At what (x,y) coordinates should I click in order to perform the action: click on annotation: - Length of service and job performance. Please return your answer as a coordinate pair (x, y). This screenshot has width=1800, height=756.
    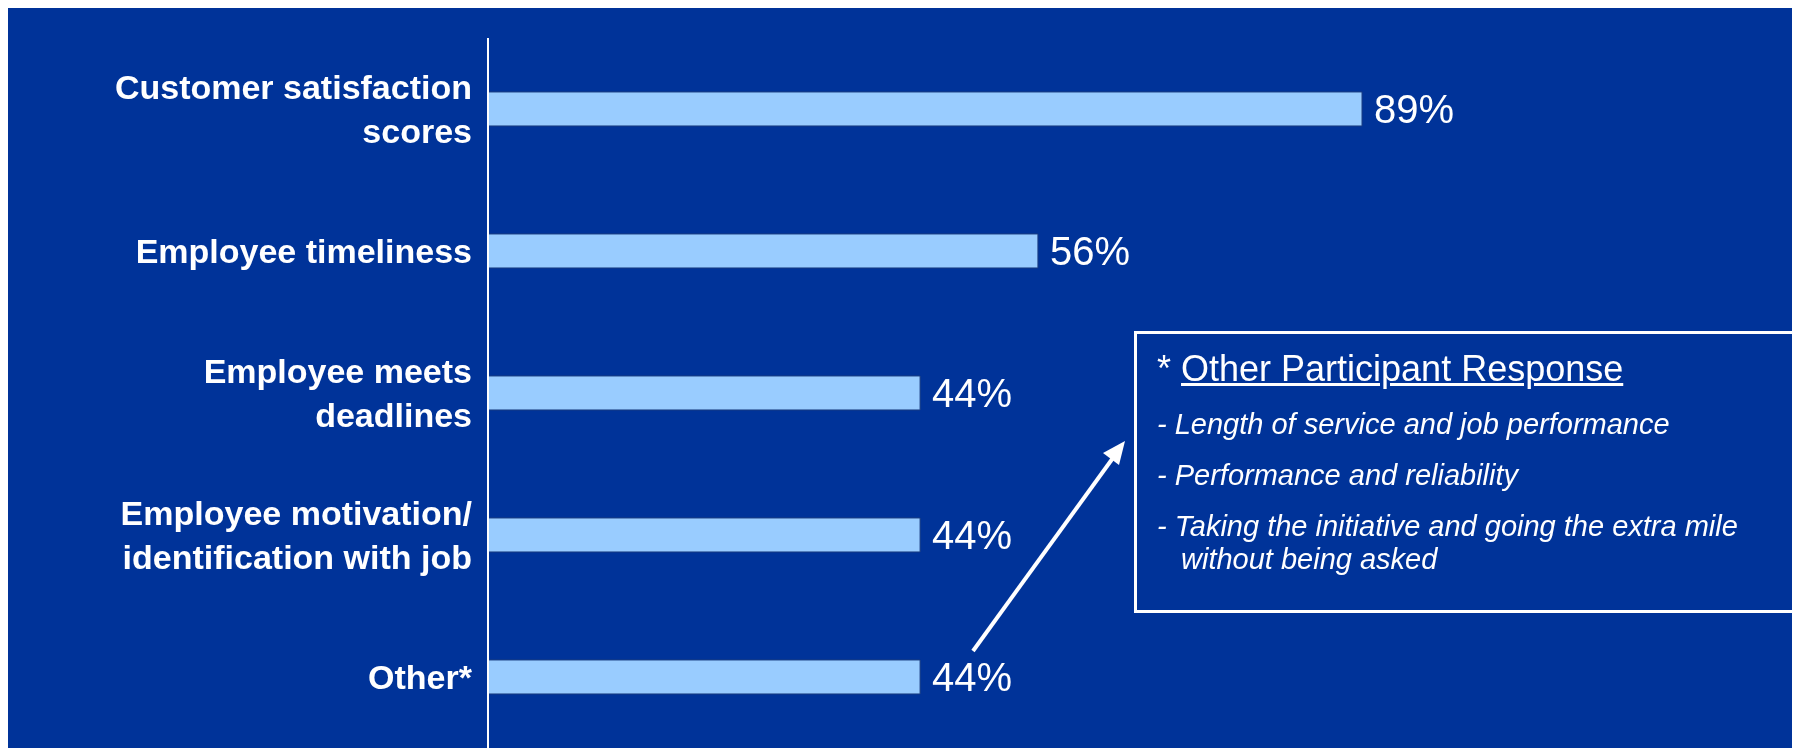
    Looking at the image, I should click on (1414, 424).